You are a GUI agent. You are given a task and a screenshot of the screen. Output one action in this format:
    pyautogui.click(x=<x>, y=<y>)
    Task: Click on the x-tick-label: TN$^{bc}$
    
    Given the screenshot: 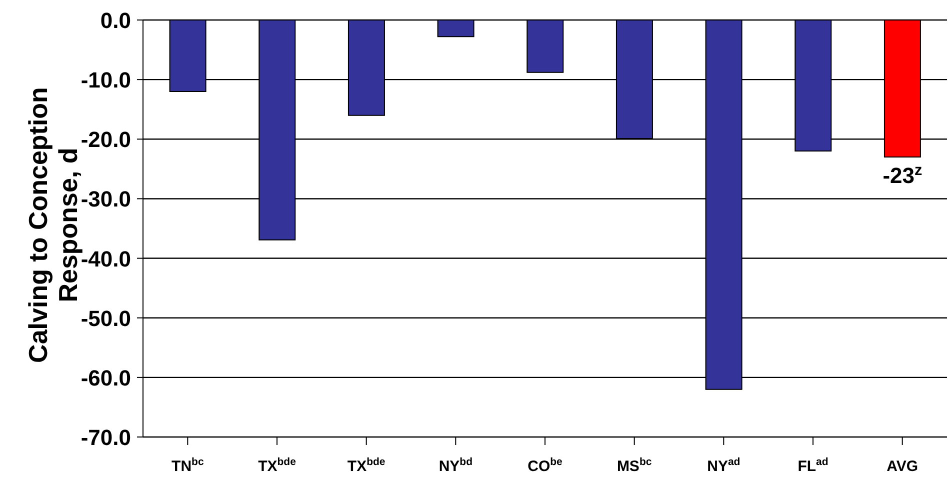 What is the action you would take?
    pyautogui.click(x=188, y=465)
    